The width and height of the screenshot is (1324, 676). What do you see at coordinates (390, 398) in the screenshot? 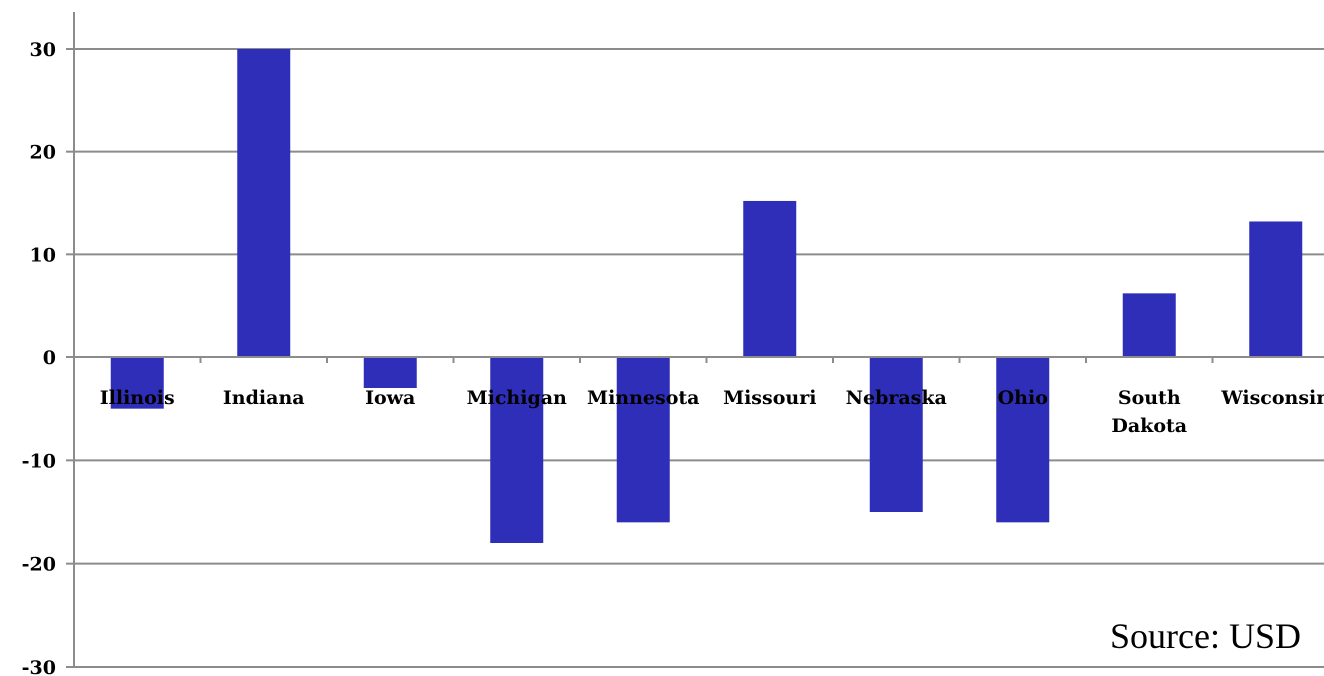
I see `x-category-label: Iowa` at bounding box center [390, 398].